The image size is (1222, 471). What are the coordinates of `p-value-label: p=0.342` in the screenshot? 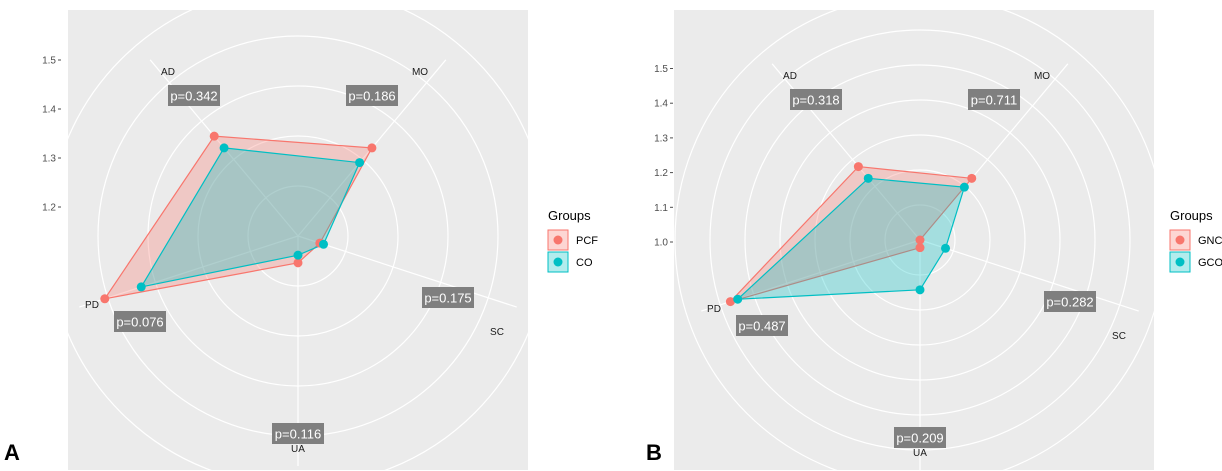 It's located at (193, 96).